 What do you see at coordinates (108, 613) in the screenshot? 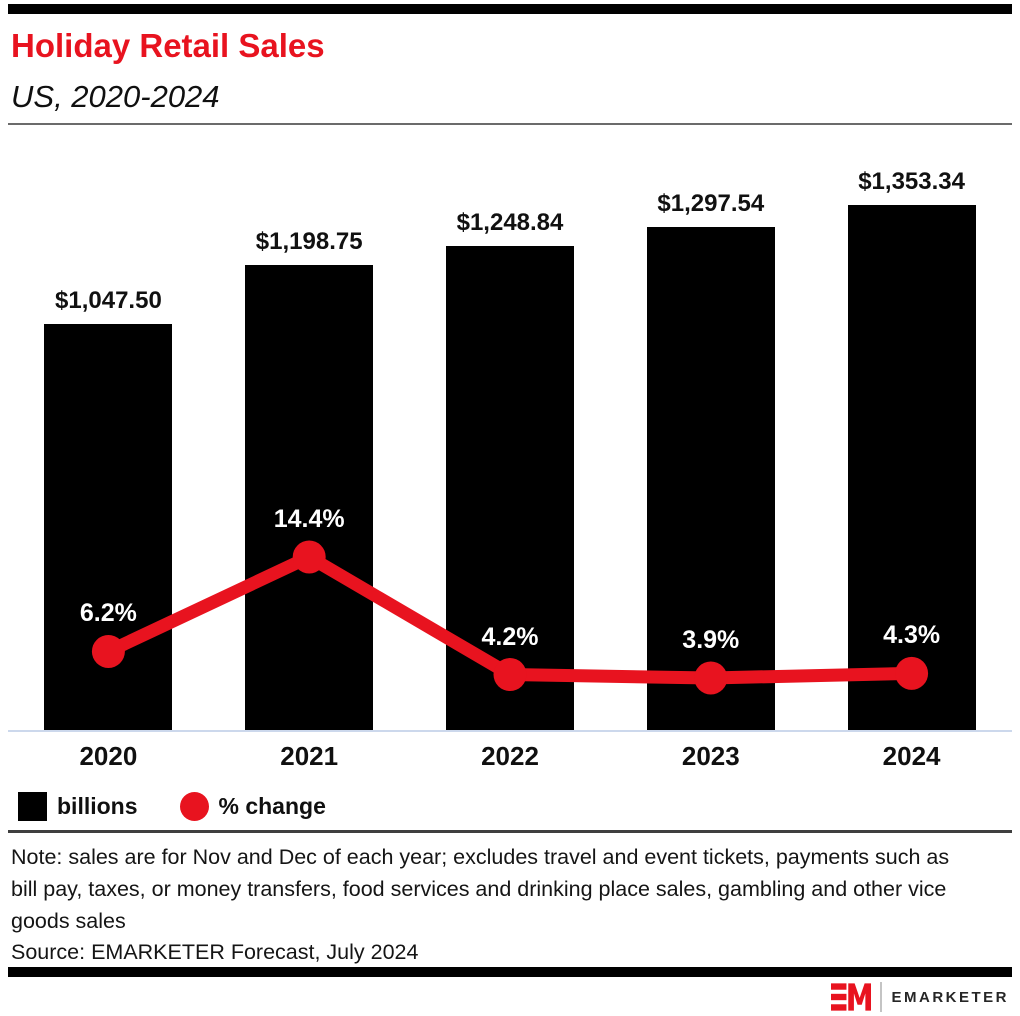
I see `pct-label-2020: 6.2%` at bounding box center [108, 613].